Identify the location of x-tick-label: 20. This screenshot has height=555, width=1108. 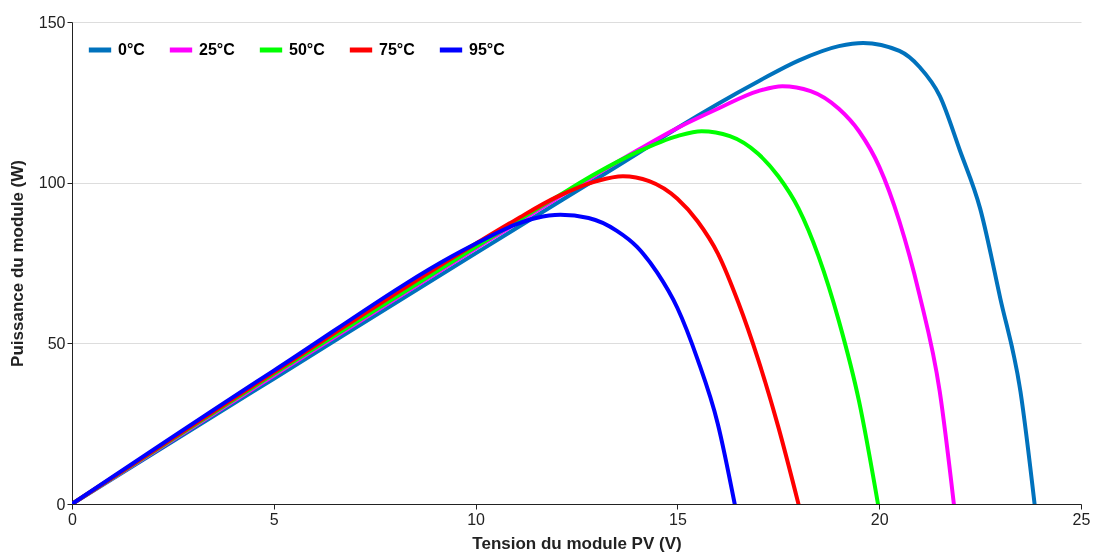
(879, 519).